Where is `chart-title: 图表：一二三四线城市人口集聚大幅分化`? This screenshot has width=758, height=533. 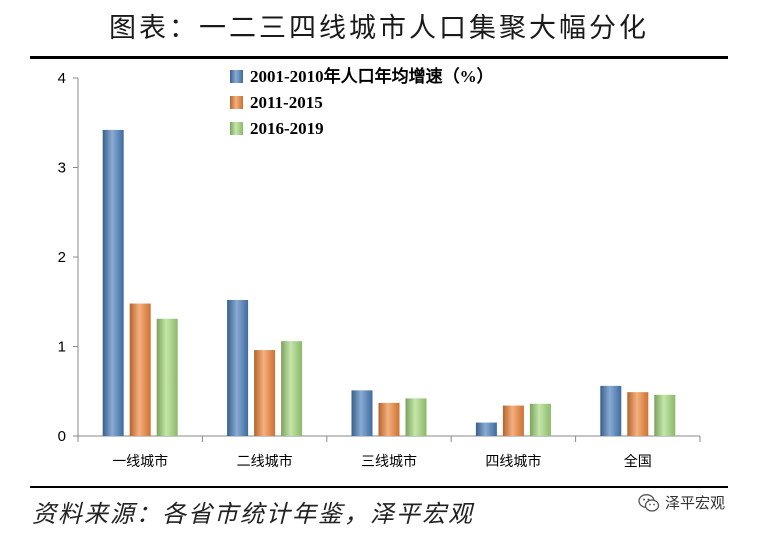
chart-title: 图表：一二三四线城市人口集聚大幅分化 is located at coordinates (379, 28).